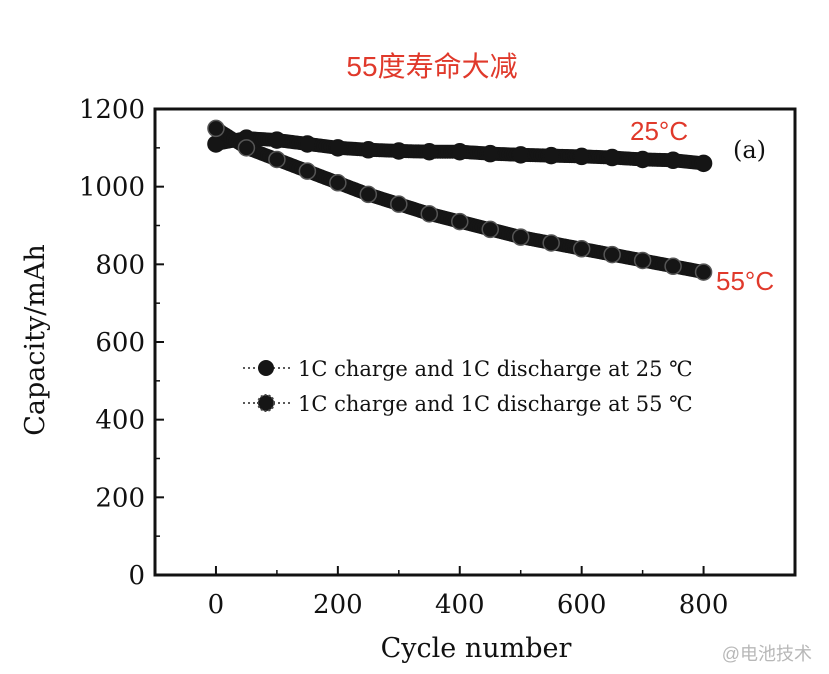  Describe the element at coordinates (495, 404) in the screenshot. I see `legend-label-55c: 1C charge and 1C discharge at 55 ℃` at that location.